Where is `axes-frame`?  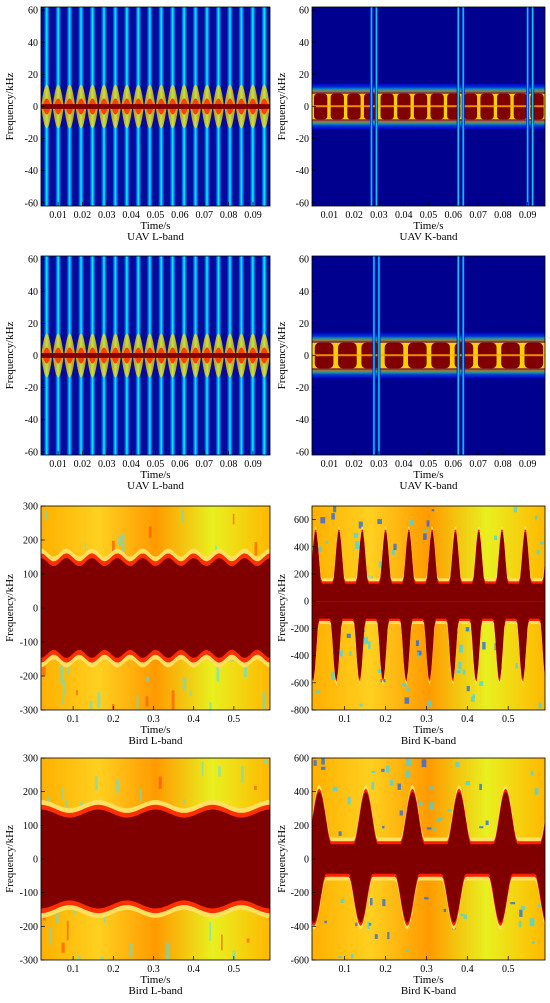
axes-frame is located at coordinates (428, 608).